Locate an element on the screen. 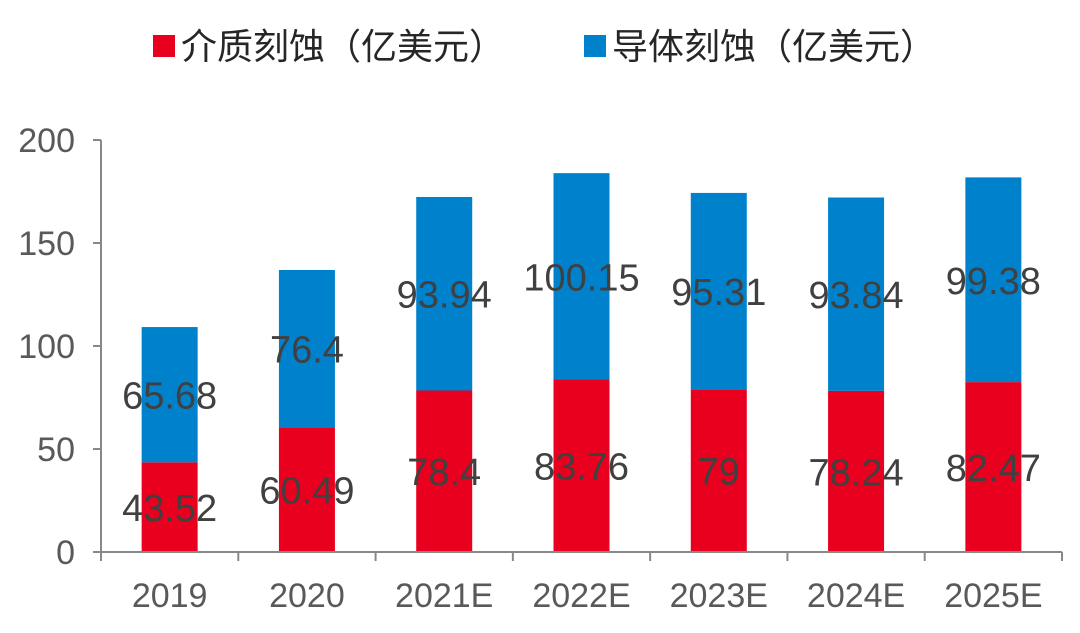 The width and height of the screenshot is (1080, 633). data-label-conductor: 76.4 is located at coordinates (307, 351).